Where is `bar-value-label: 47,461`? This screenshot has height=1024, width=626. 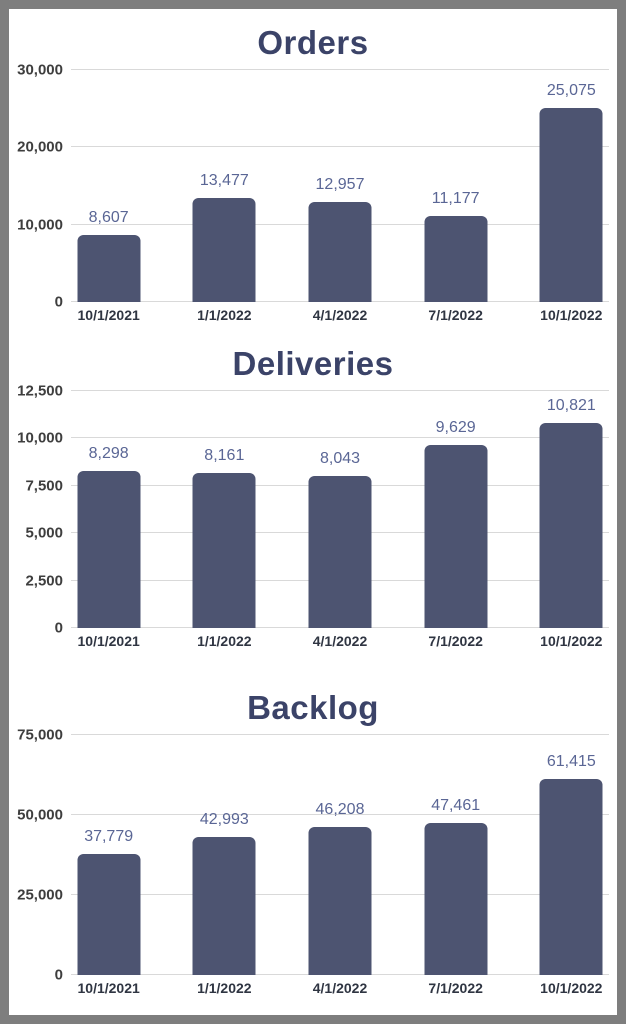 bar-value-label: 47,461 is located at coordinates (456, 806).